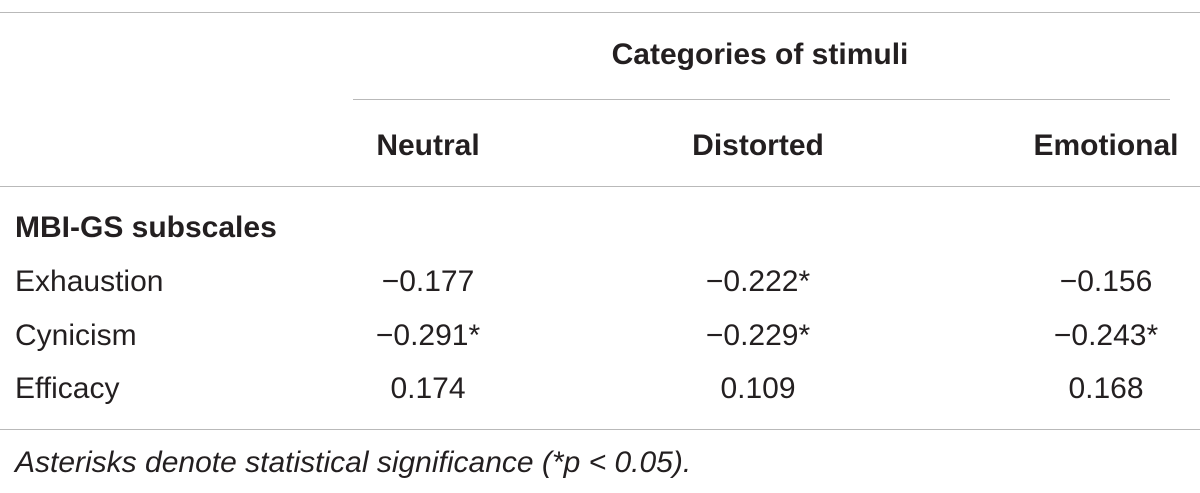 Image resolution: width=1200 pixels, height=493 pixels. What do you see at coordinates (758, 145) in the screenshot?
I see `column-header-distorted: Distorted` at bounding box center [758, 145].